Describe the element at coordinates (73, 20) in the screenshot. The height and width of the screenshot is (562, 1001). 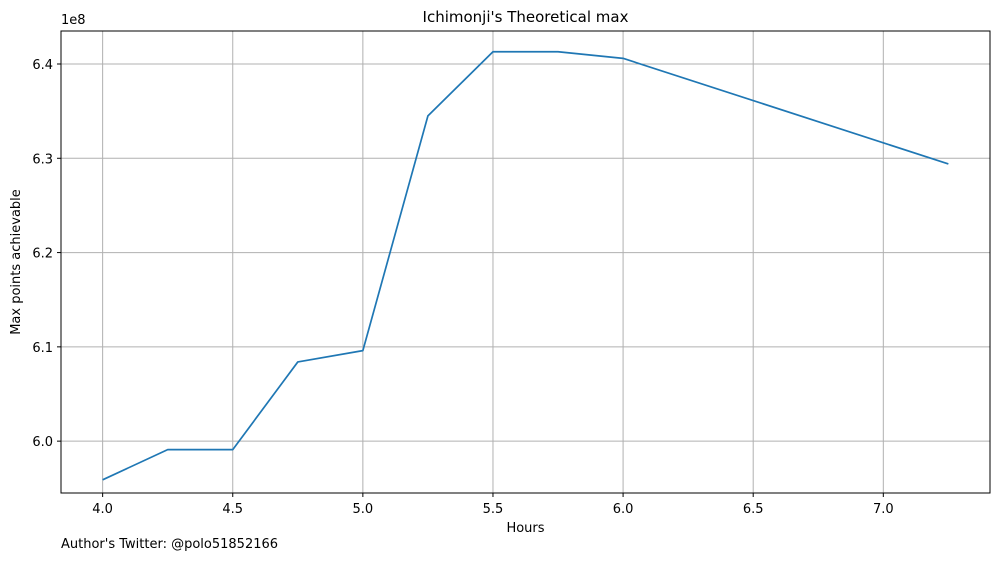
I see `y-axis-offset-label: 1e8` at that location.